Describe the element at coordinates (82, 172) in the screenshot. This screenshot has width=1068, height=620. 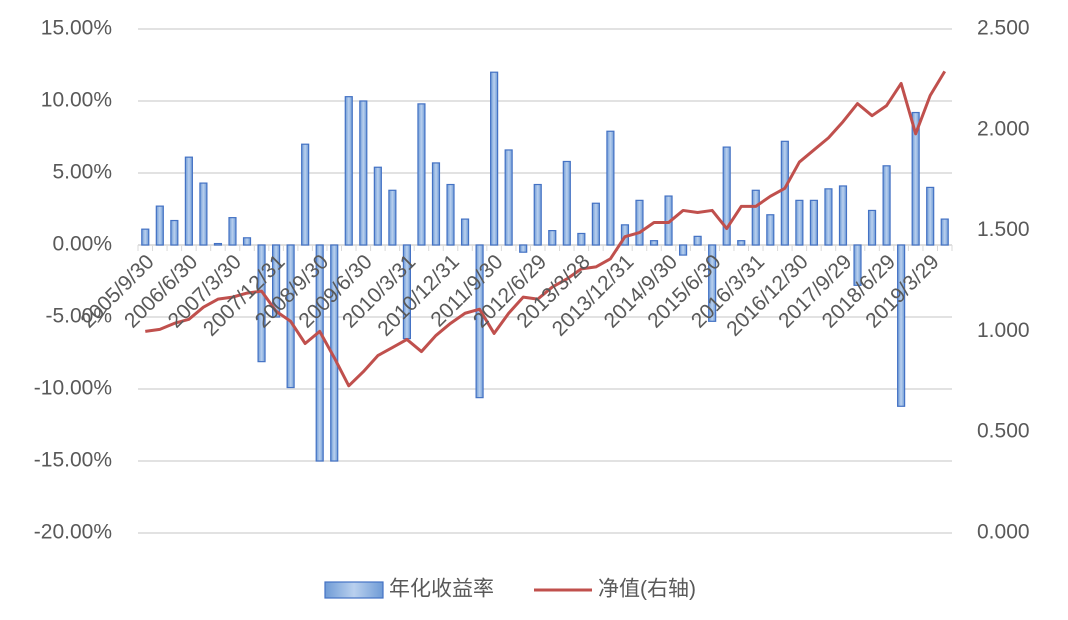
I see `y-tick-label: 5.00%` at that location.